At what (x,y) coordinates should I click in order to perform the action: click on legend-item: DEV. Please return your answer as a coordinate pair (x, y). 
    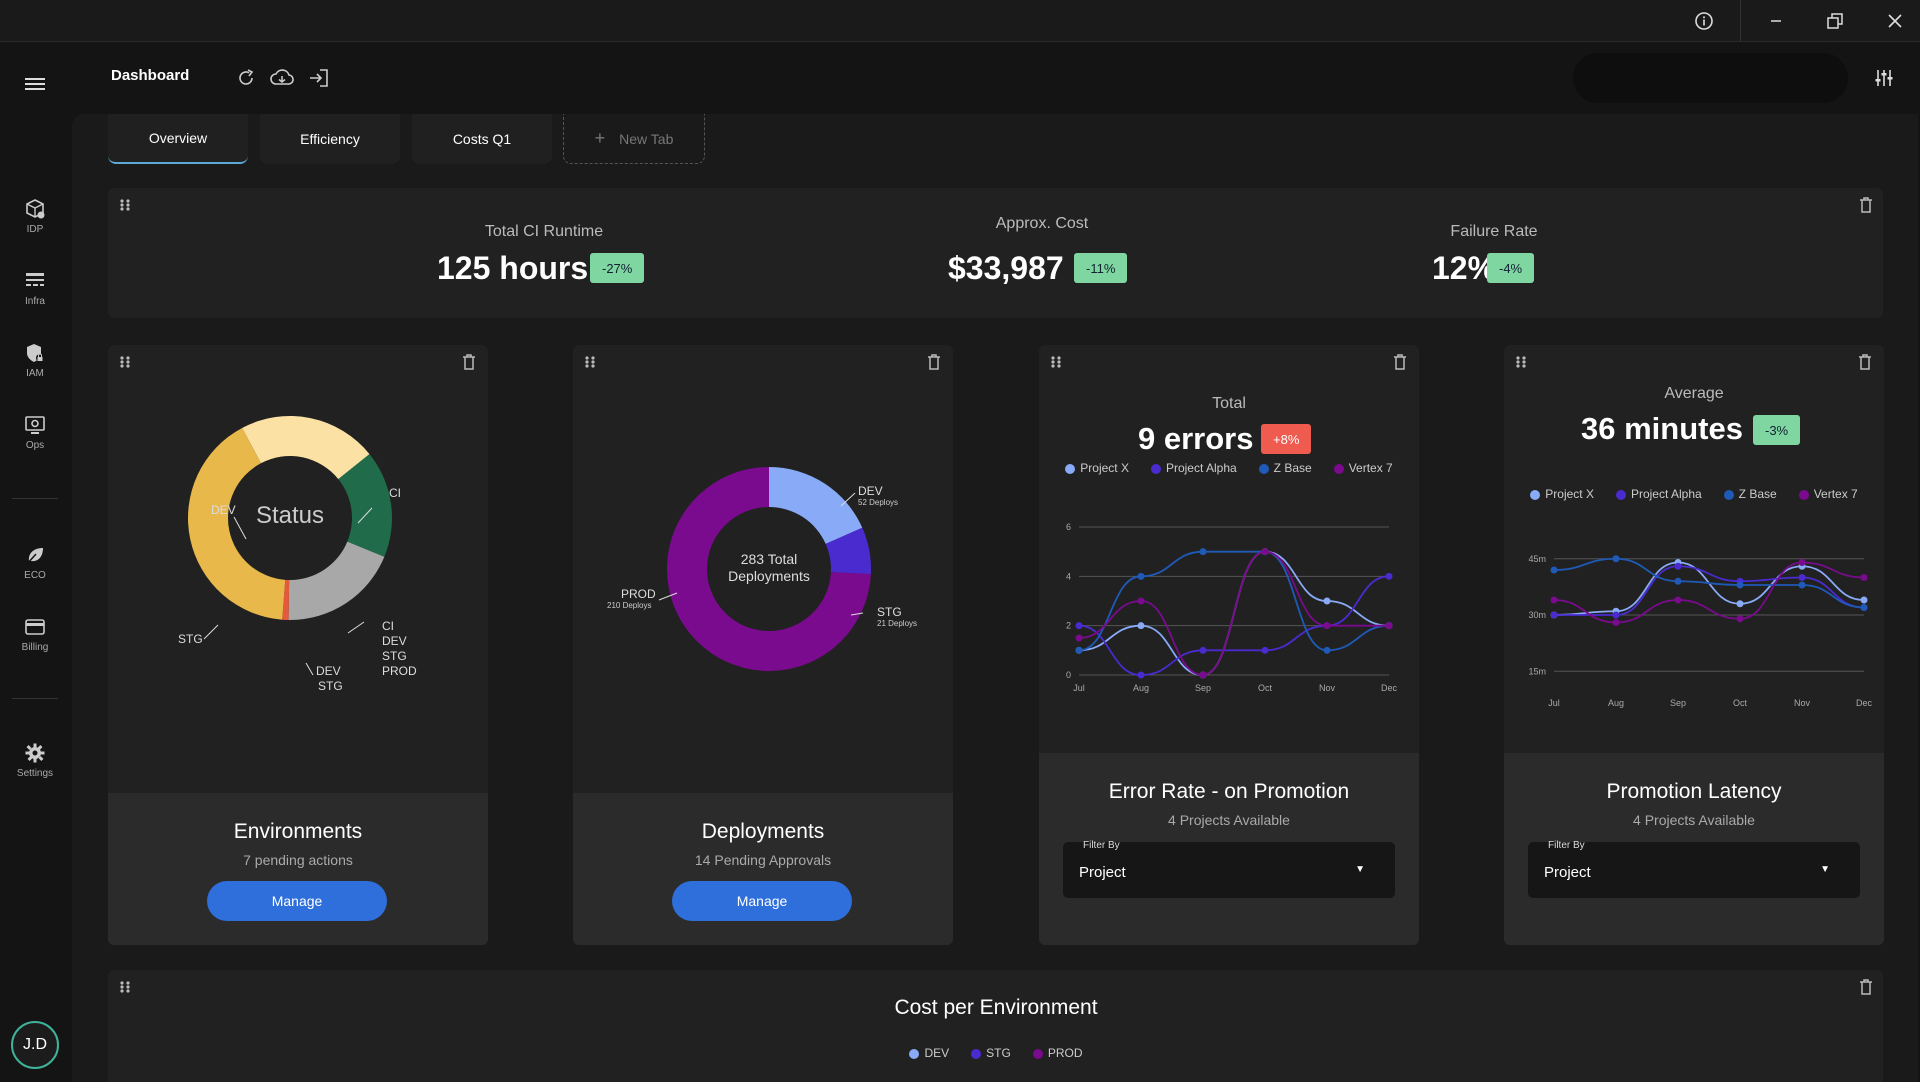
    Looking at the image, I should click on (929, 1053).